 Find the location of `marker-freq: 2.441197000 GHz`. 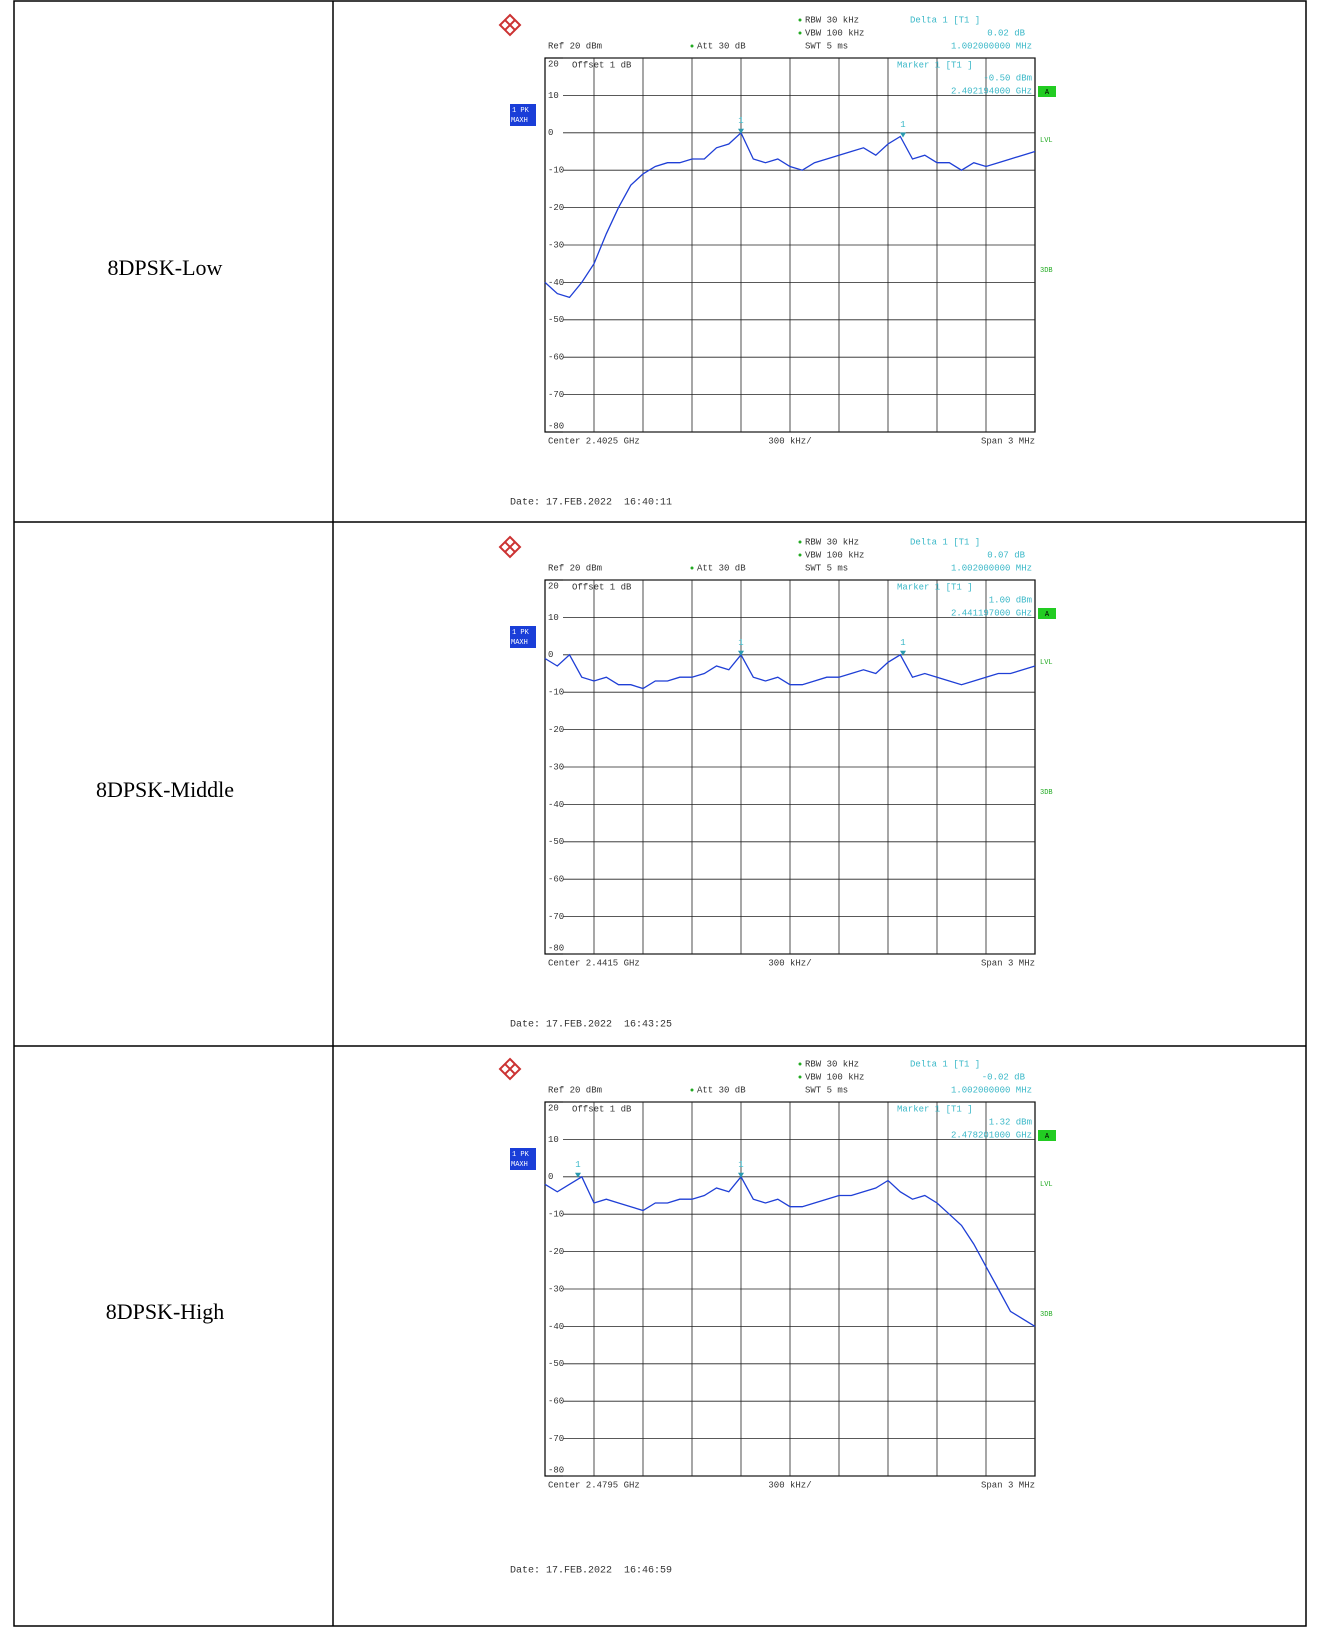

marker-freq: 2.441197000 GHz is located at coordinates (991, 613).